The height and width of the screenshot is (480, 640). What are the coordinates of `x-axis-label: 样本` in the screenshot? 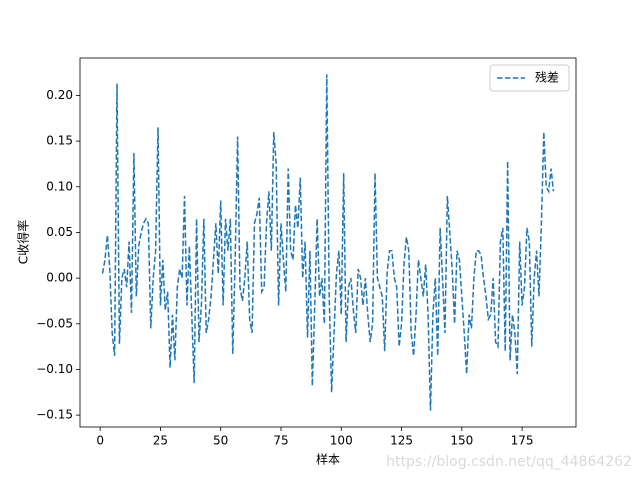 It's located at (328, 459).